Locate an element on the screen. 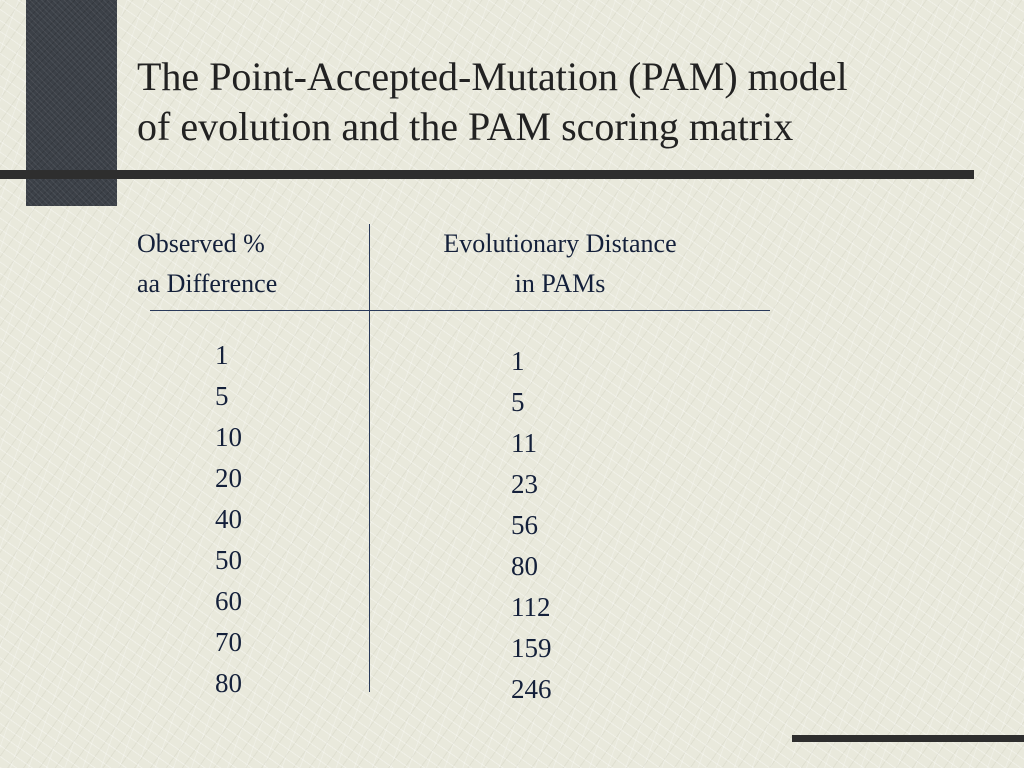  footer-rule is located at coordinates (908, 738).